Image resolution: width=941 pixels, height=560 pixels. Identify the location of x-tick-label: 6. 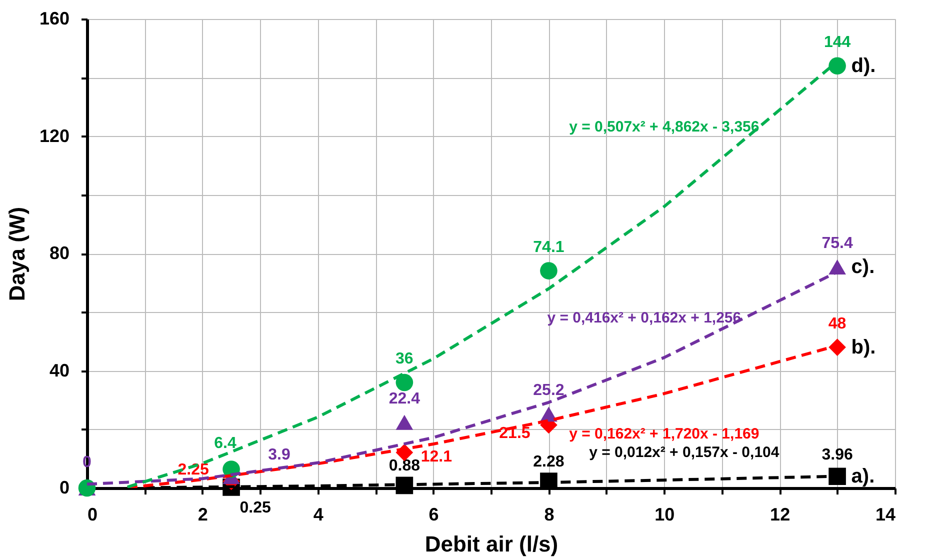
(433, 514).